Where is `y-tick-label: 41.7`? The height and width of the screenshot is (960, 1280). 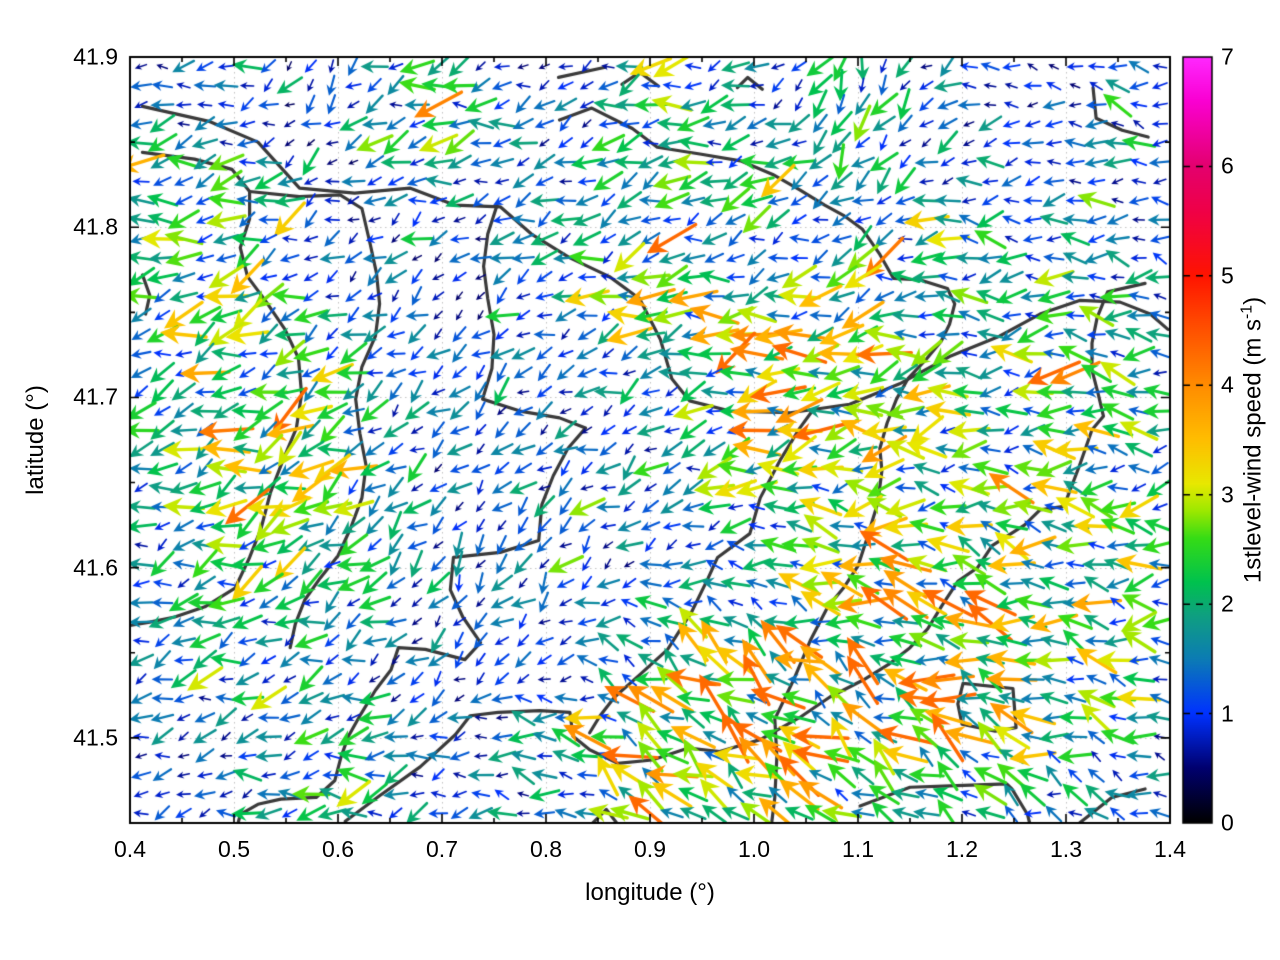
y-tick-label: 41.7 is located at coordinates (95, 396).